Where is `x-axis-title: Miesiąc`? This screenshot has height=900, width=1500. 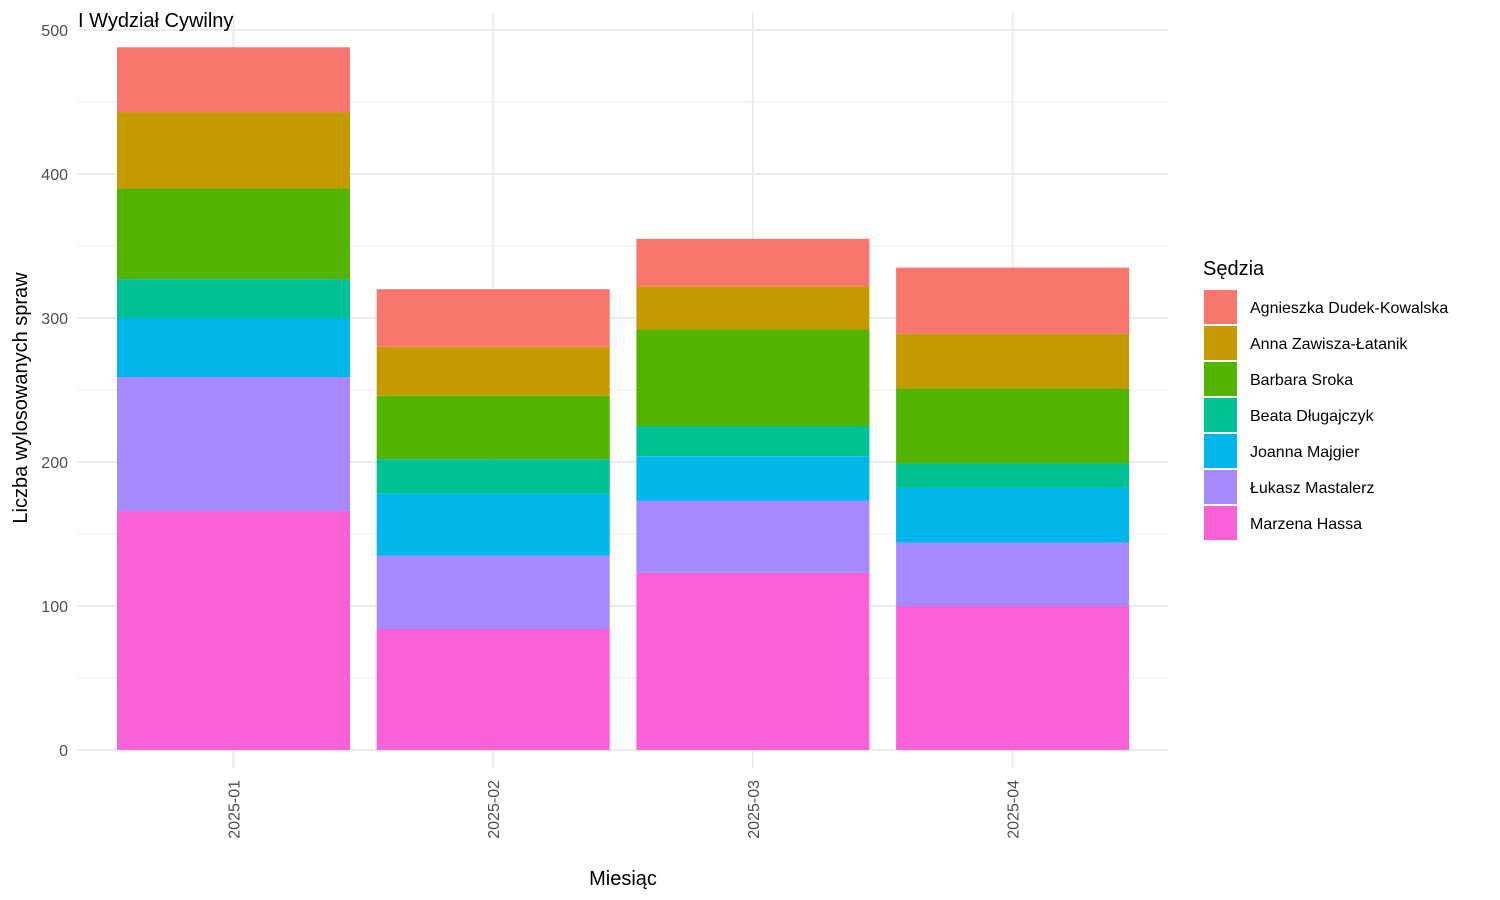 x-axis-title: Miesiąc is located at coordinates (623, 879).